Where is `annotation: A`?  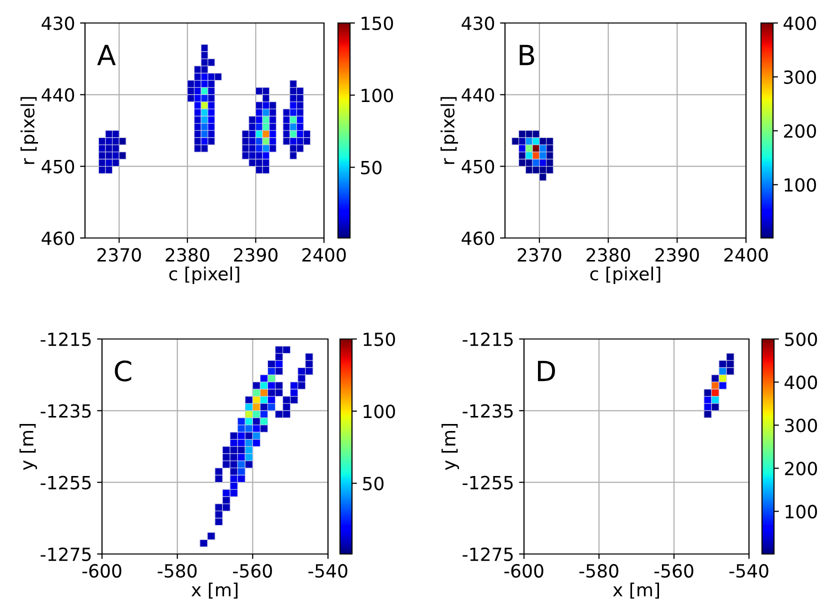 annotation: A is located at coordinates (106, 55).